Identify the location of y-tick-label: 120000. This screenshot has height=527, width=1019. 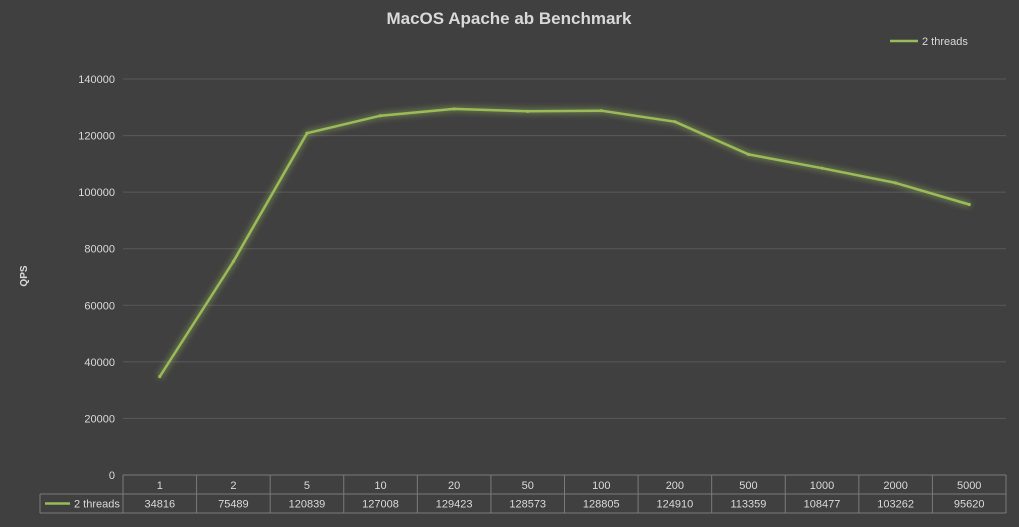
(96, 137).